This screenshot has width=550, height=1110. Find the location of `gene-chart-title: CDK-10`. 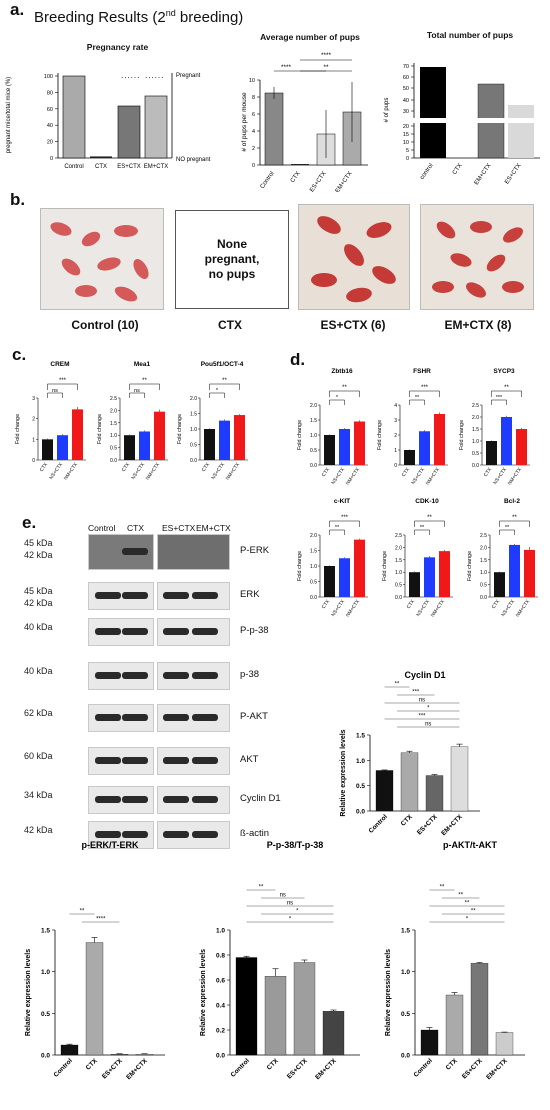

gene-chart-title: CDK-10 is located at coordinates (427, 501).